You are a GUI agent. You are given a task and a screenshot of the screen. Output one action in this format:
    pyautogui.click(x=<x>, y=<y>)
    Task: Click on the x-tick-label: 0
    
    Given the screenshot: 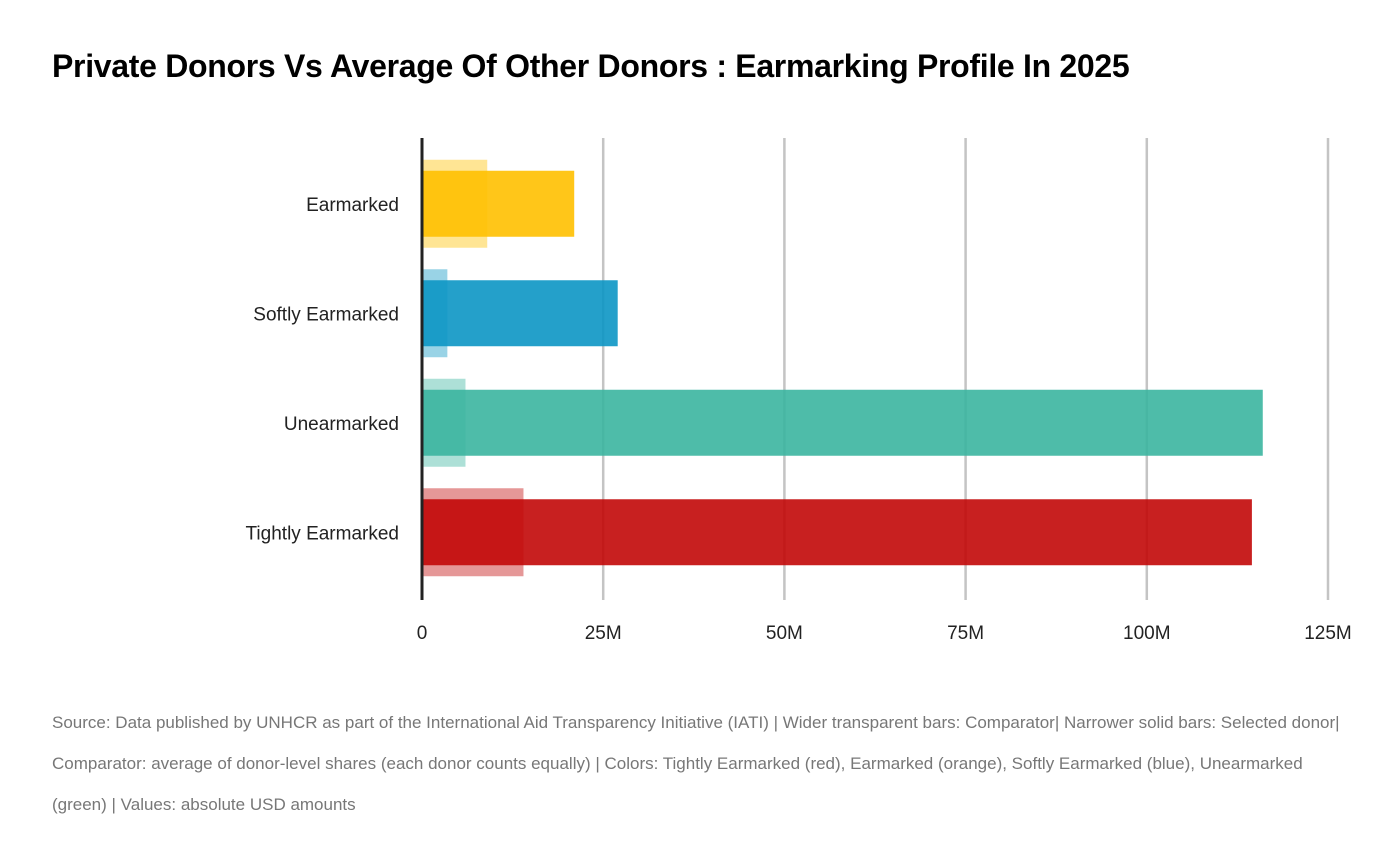 What is the action you would take?
    pyautogui.click(x=422, y=633)
    